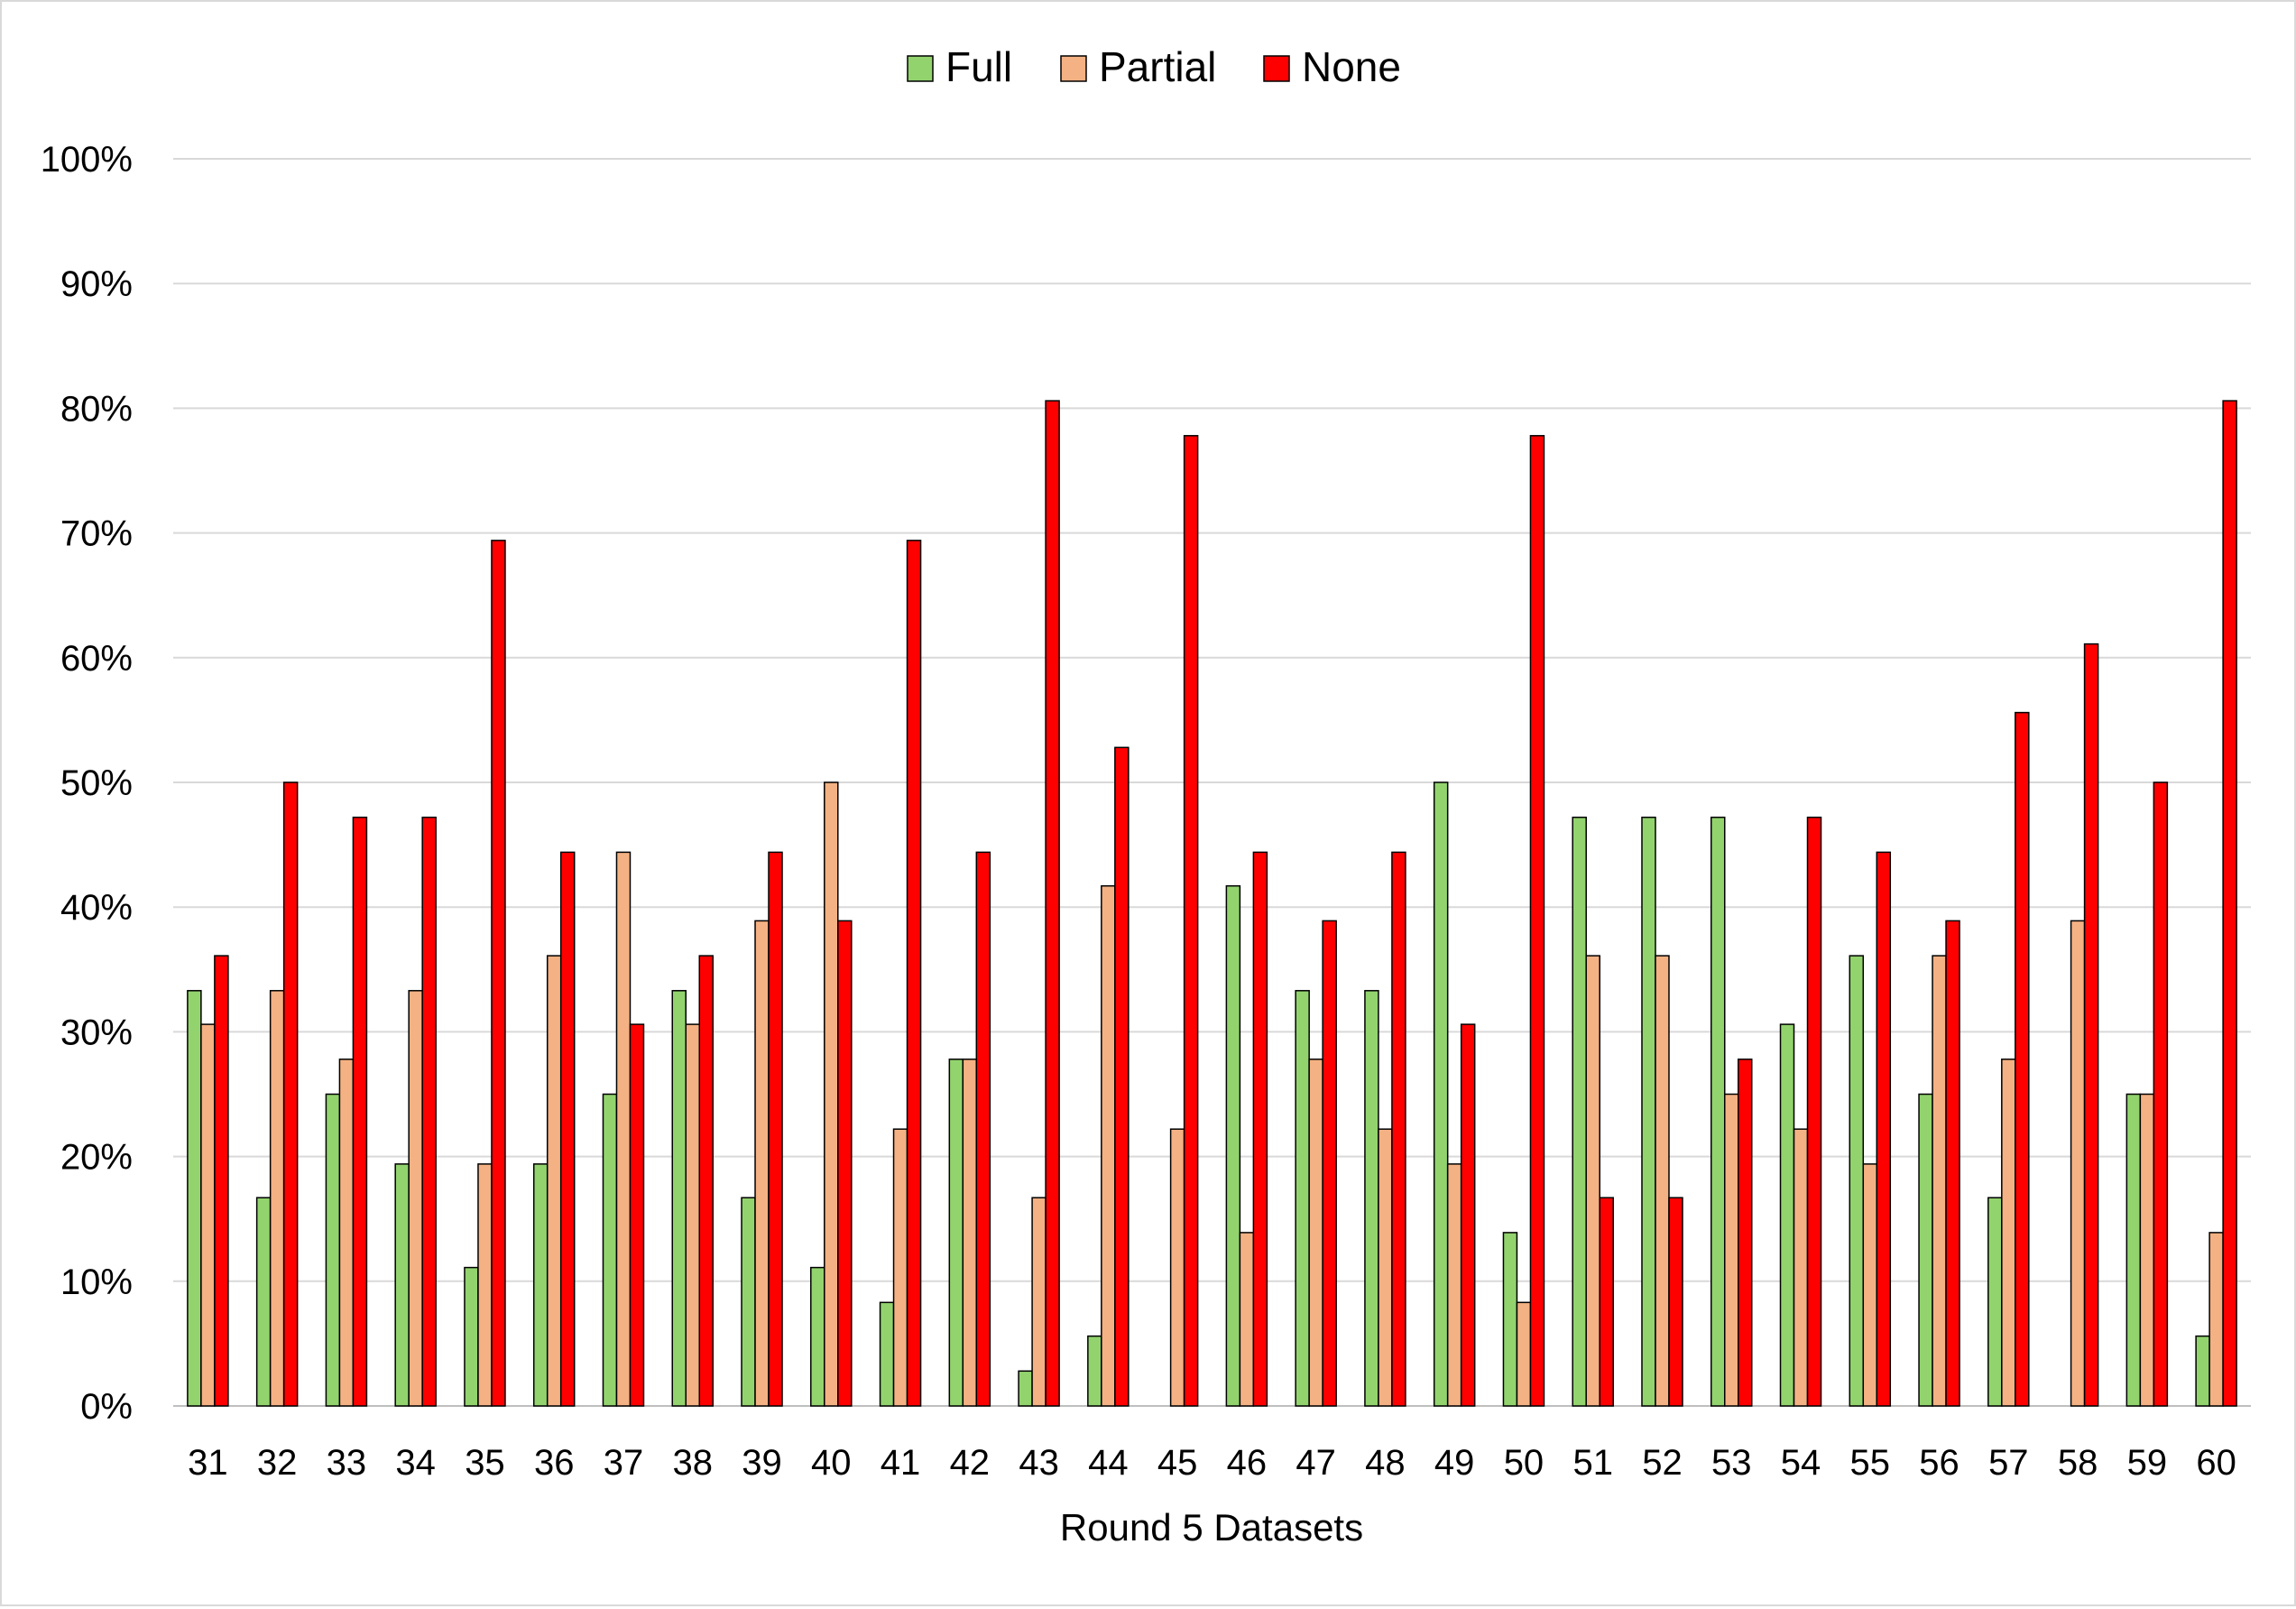  What do you see at coordinates (1351, 66) in the screenshot?
I see `legend-label: None` at bounding box center [1351, 66].